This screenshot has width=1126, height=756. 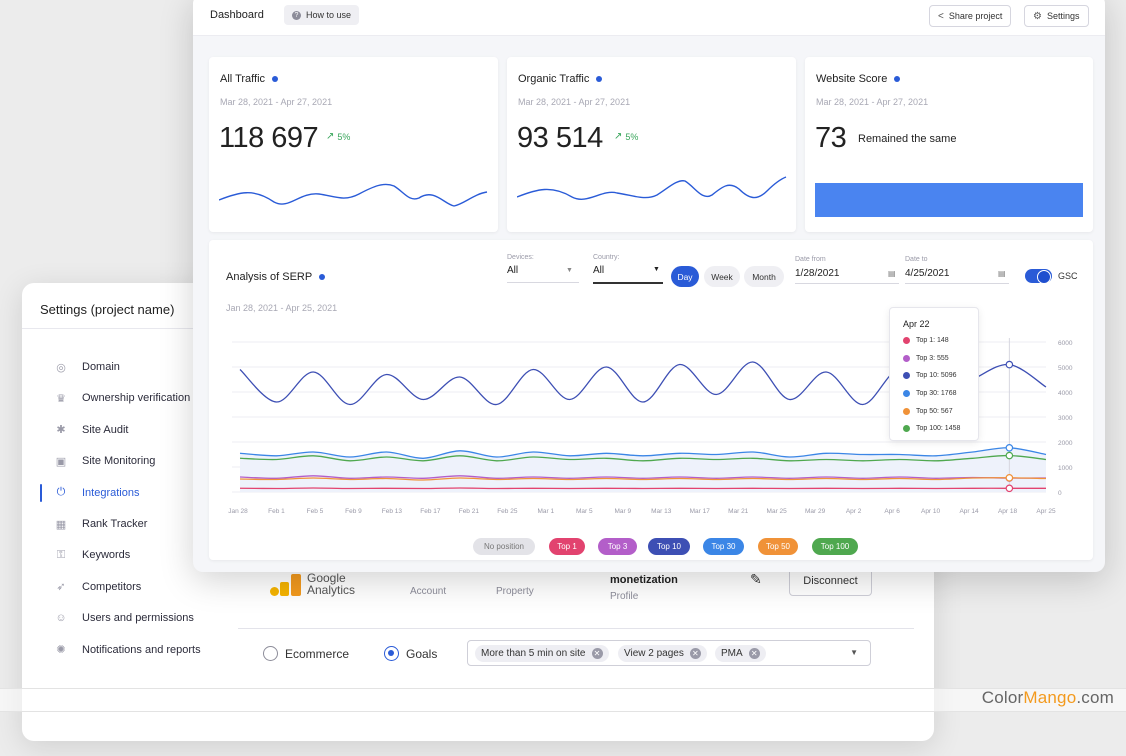 What do you see at coordinates (970, 16) in the screenshot?
I see `share-project-button: < Share project` at bounding box center [970, 16].